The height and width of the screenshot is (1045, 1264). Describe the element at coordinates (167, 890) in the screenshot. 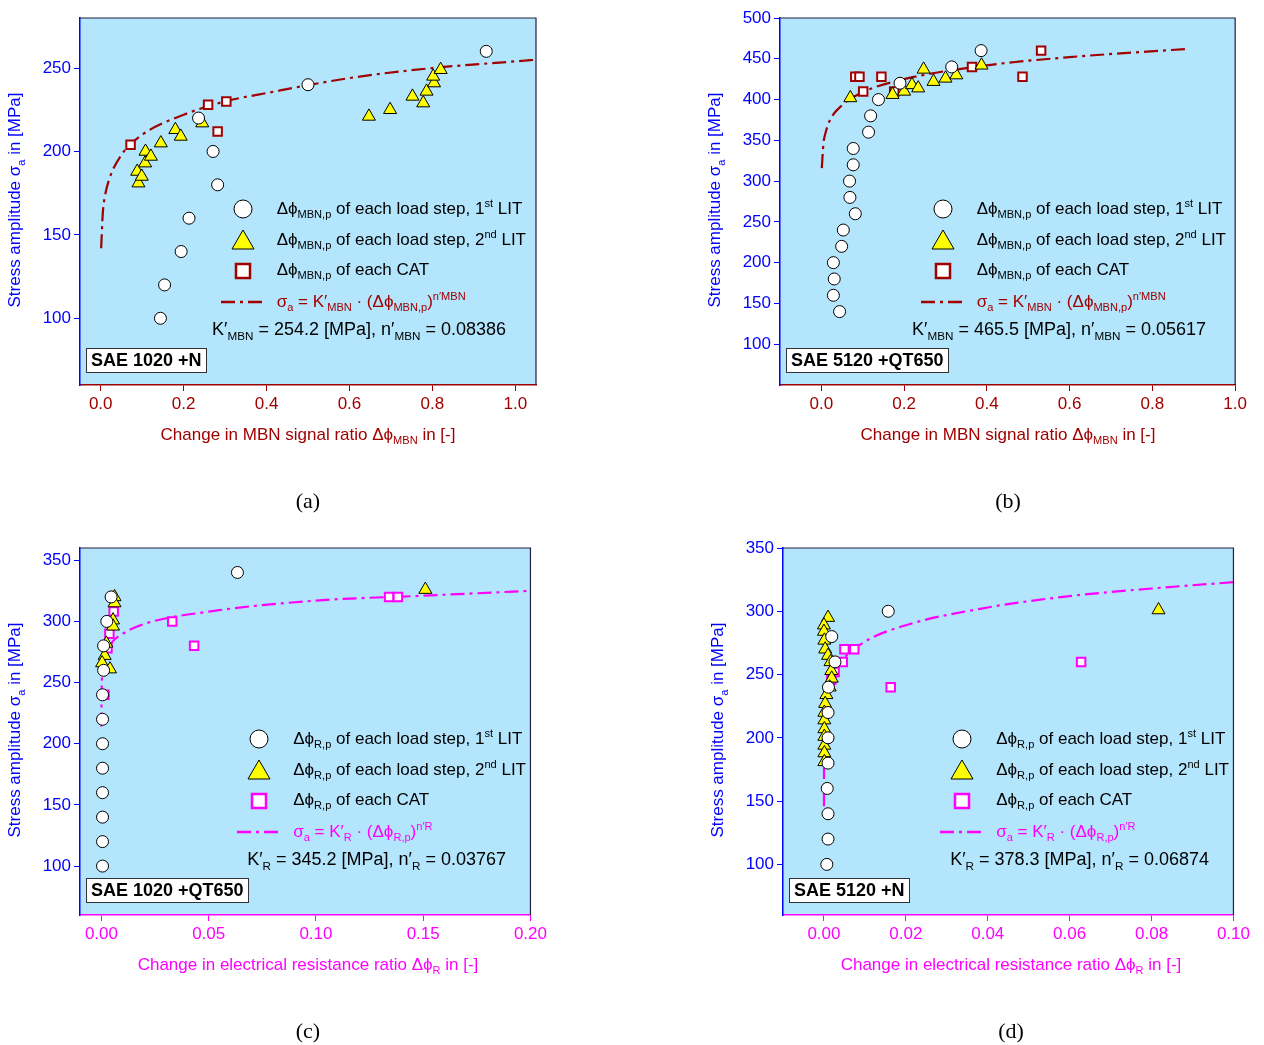

I see `annotation: SAE 1020 +QT650` at that location.